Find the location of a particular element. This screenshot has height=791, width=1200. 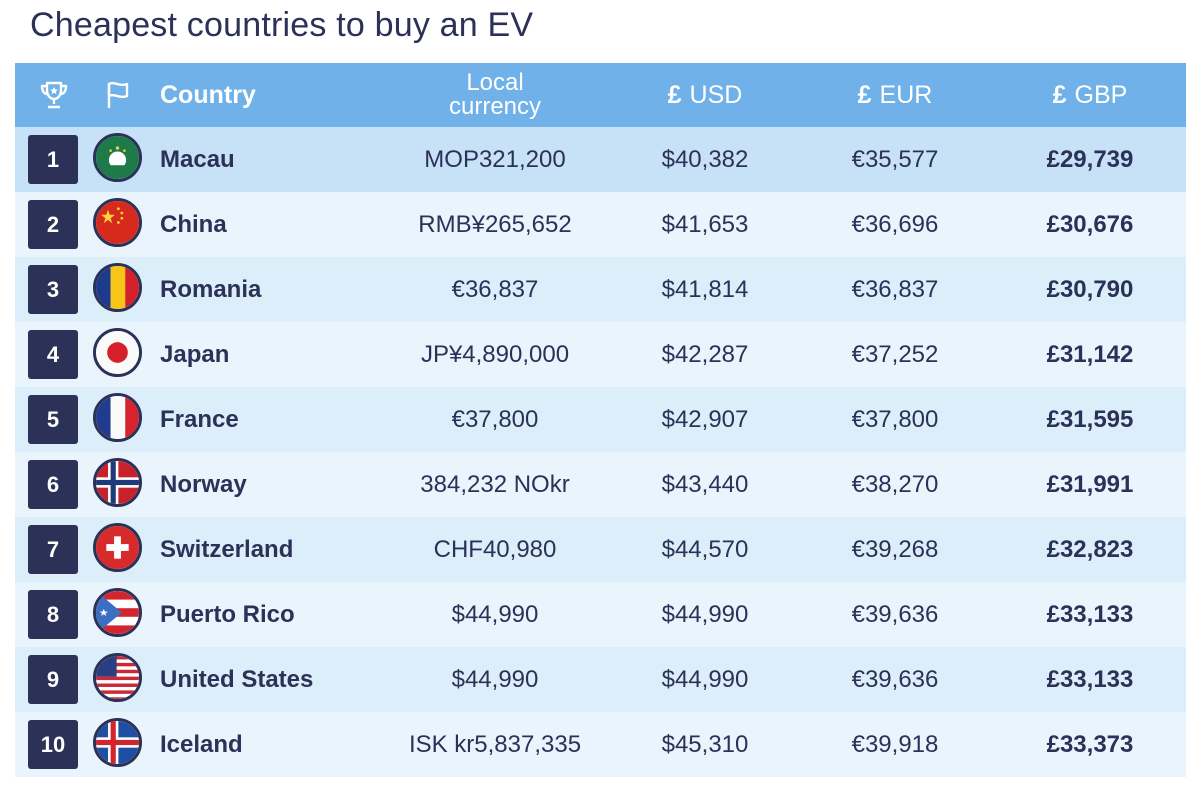

gbp-price: £30,676 is located at coordinates (1090, 224).